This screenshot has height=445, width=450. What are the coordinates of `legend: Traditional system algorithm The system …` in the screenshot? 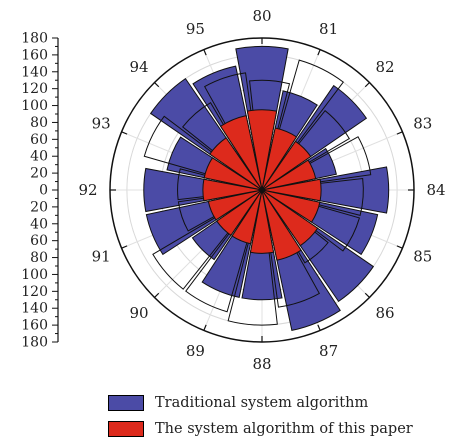 It's located at (260, 416).